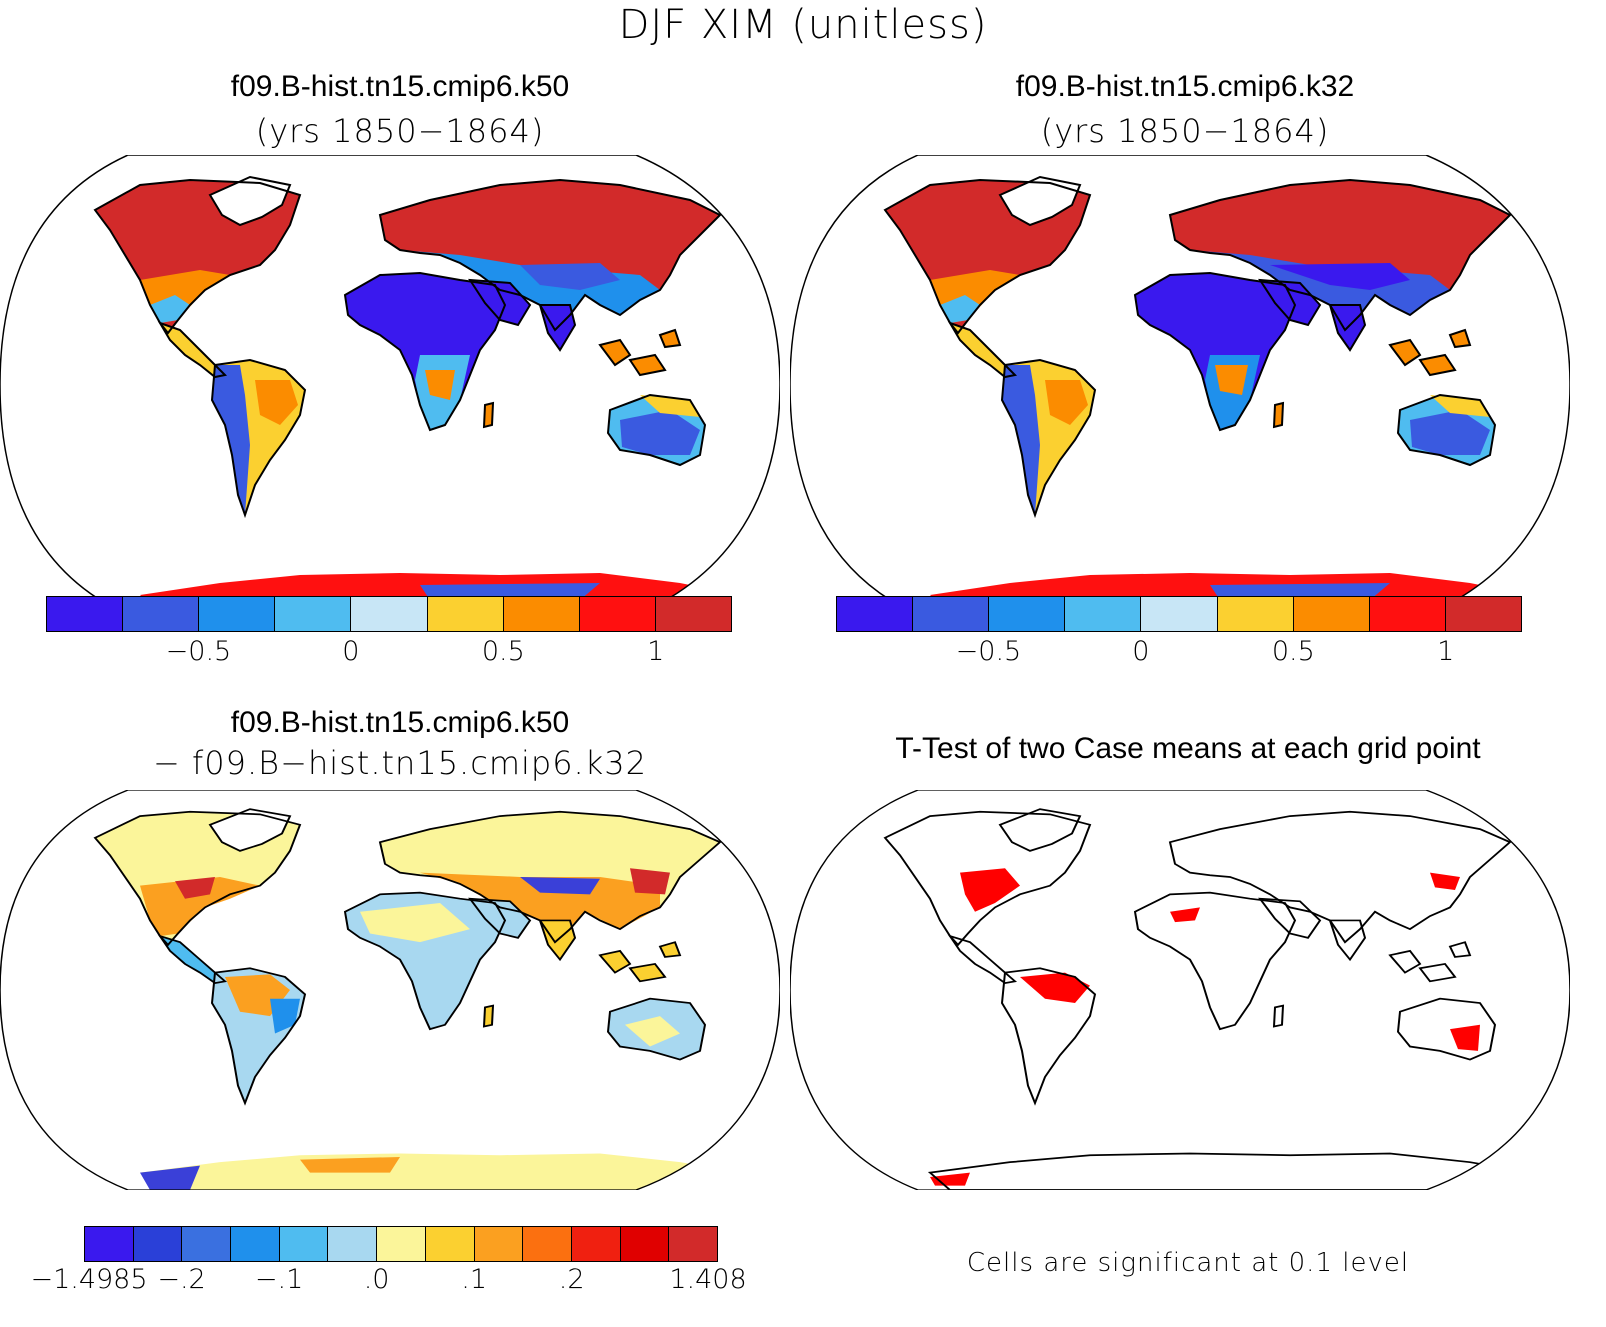  I want to click on panel-subtitle-bottom-left: − f09.B−hist.tn15.cmip6.k32, so click(400, 763).